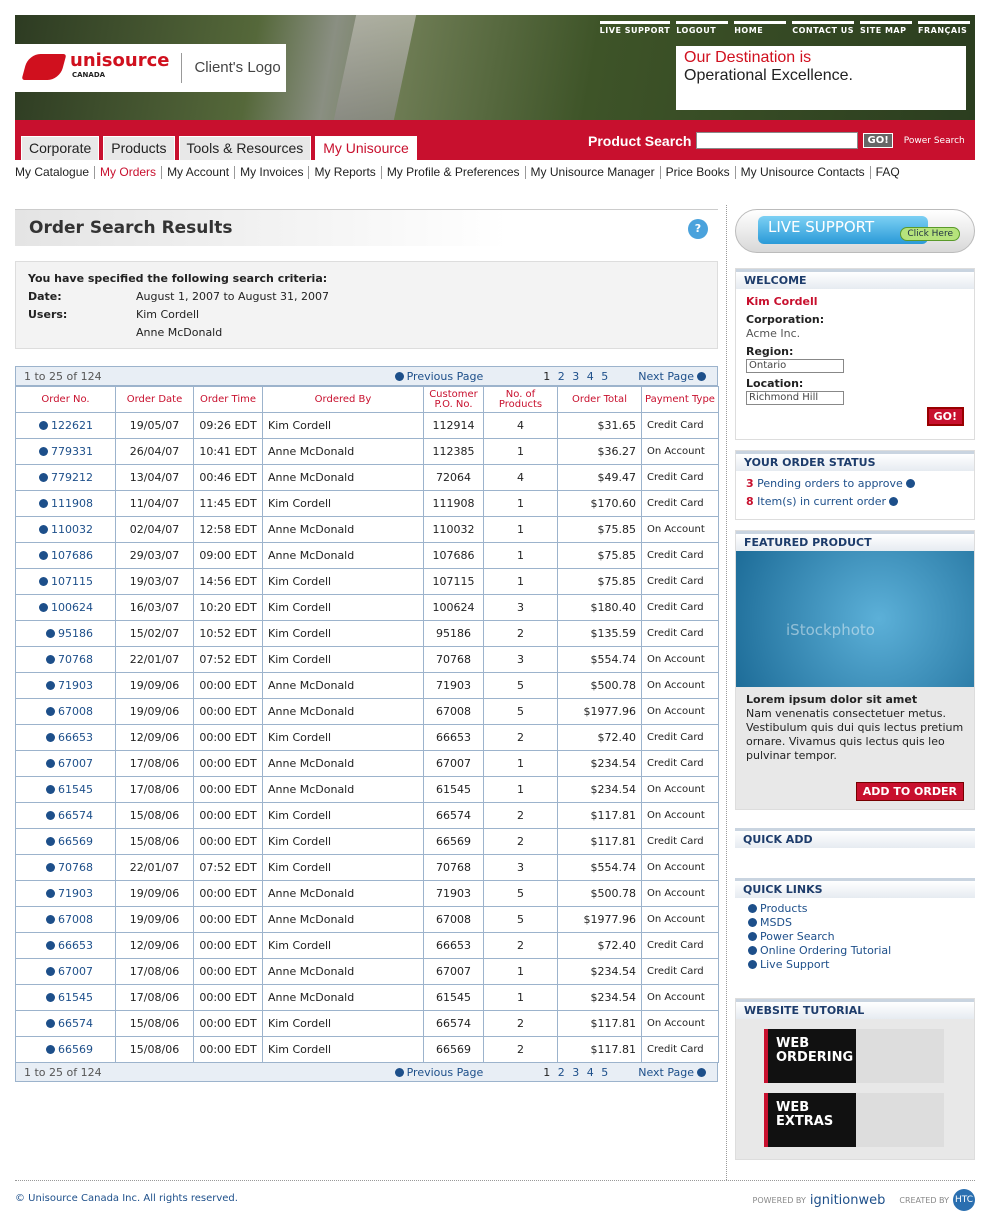 The height and width of the screenshot is (1217, 990). What do you see at coordinates (592, 172) in the screenshot?
I see `sub-nav-link: My Unisource Manager` at bounding box center [592, 172].